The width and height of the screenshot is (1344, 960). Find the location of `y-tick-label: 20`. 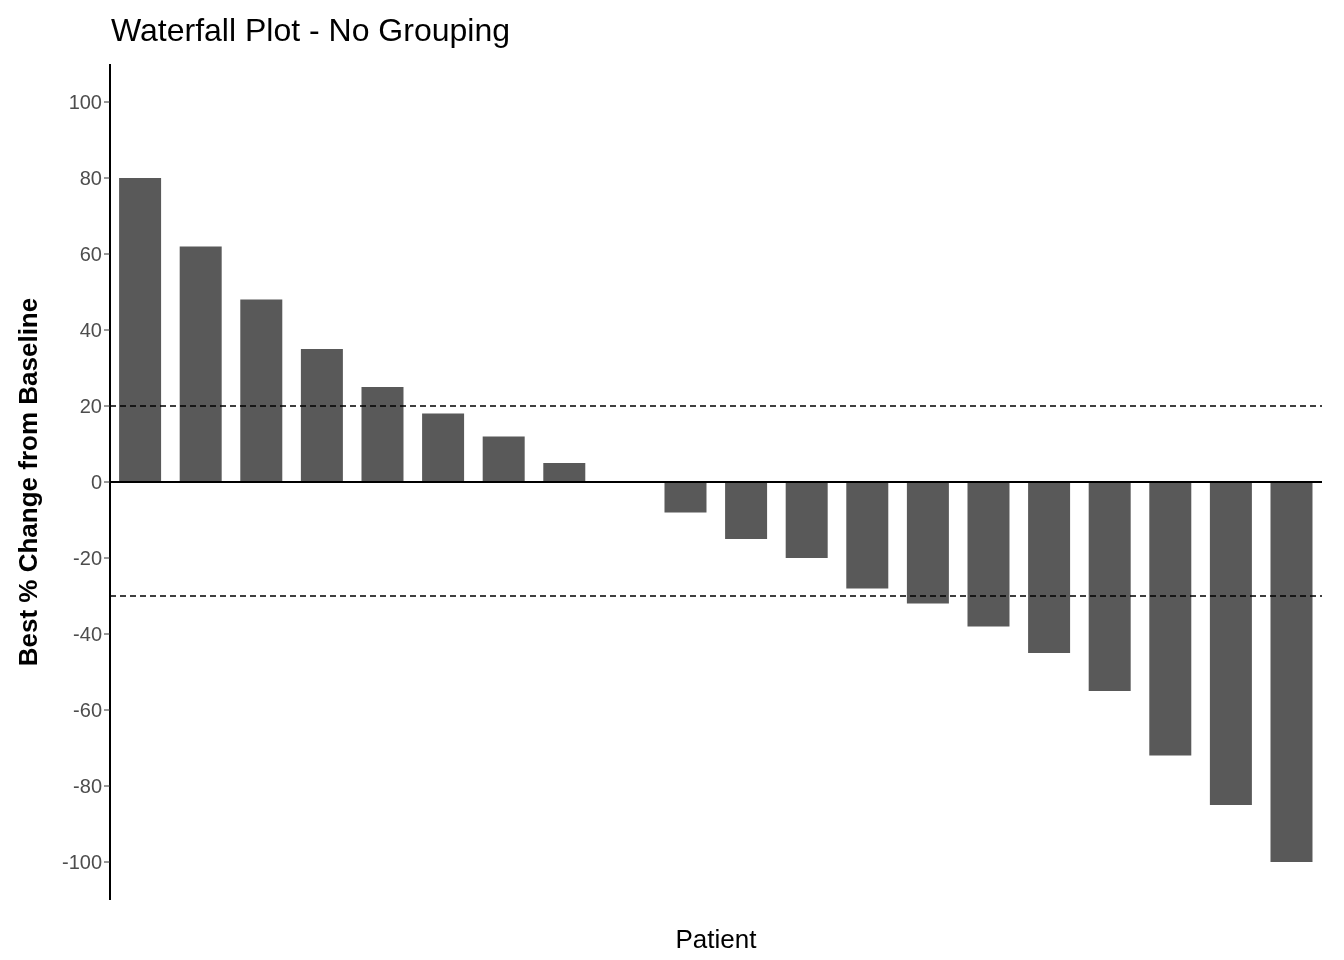

y-tick-label: 20 is located at coordinates (90, 406).